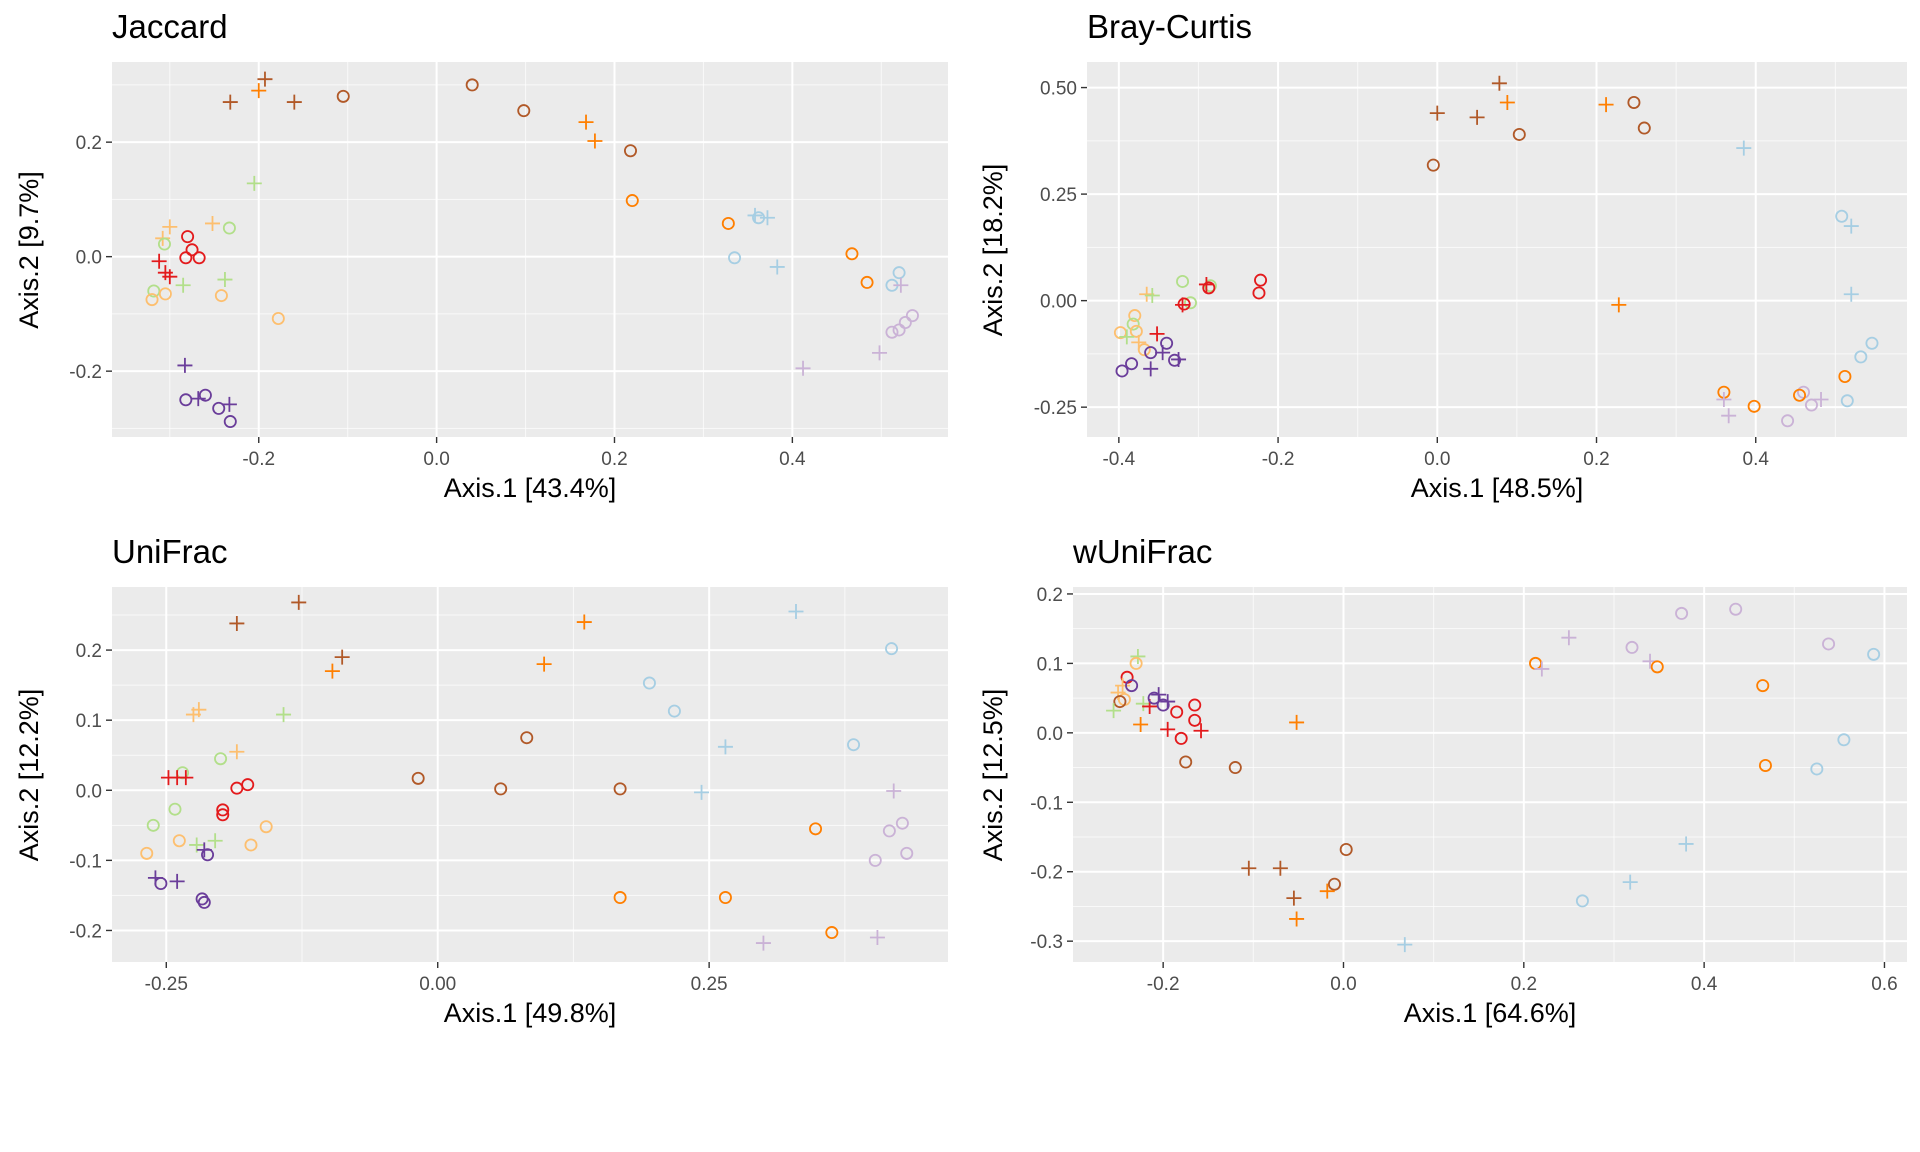 This screenshot has width=1920, height=1152. What do you see at coordinates (530, 488) in the screenshot?
I see `x-axis-label: Axis.1 [43.4%]` at bounding box center [530, 488].